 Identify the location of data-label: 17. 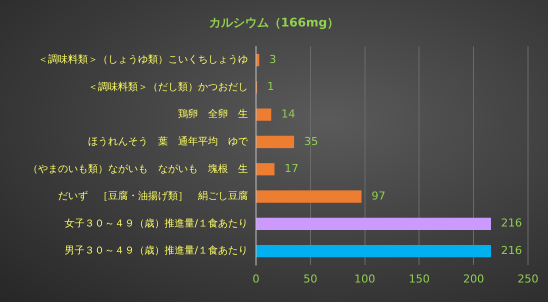
(291, 169).